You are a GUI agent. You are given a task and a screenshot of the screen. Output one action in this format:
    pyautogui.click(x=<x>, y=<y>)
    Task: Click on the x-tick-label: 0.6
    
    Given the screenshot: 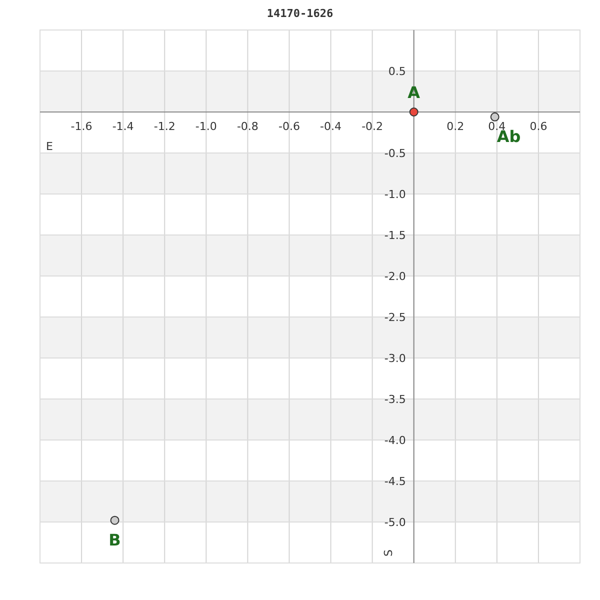 What is the action you would take?
    pyautogui.click(x=539, y=126)
    